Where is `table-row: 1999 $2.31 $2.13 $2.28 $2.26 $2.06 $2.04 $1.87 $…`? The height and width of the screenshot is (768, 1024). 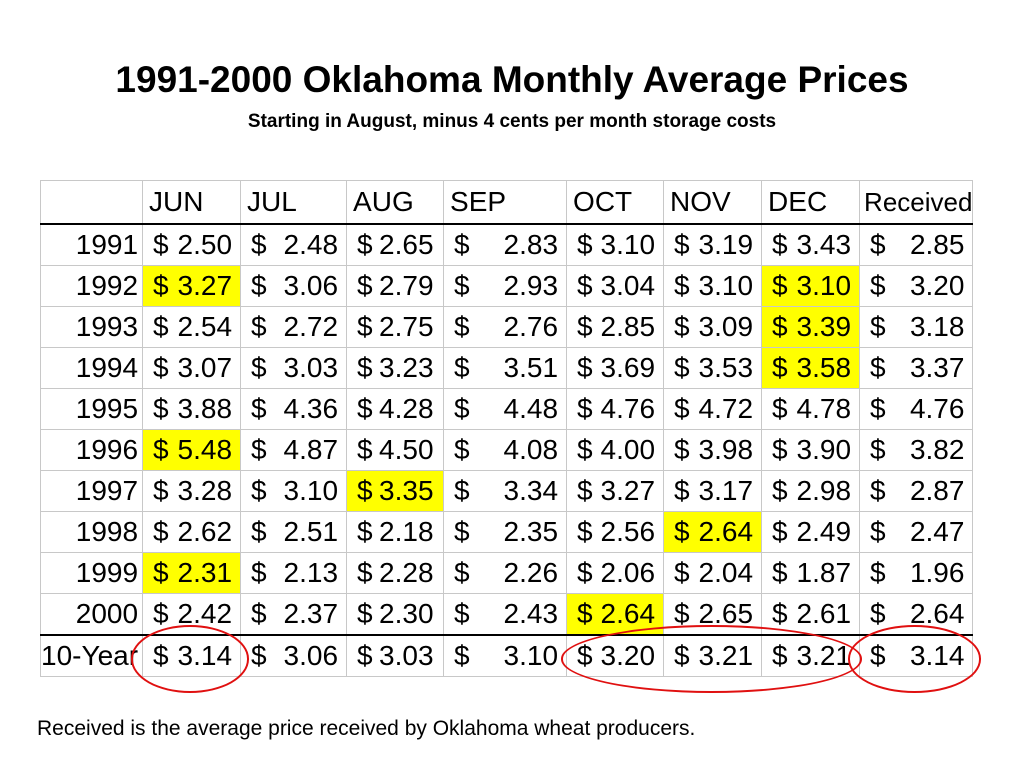 table-row: 1999 $2.31 $2.13 $2.28 $2.26 $2.06 $2.04 $1.87 $… is located at coordinates (506, 573).